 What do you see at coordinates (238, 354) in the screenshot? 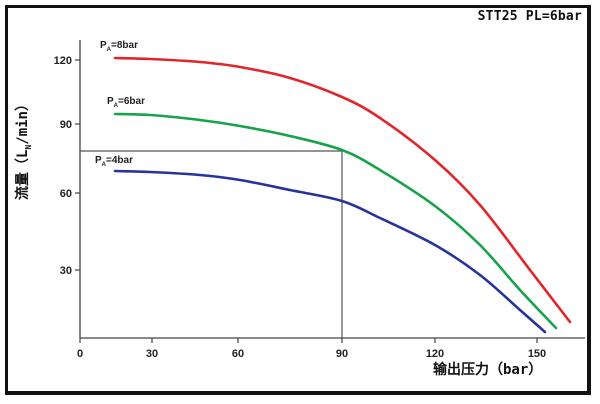
I see `x-tick-label: 60` at bounding box center [238, 354].